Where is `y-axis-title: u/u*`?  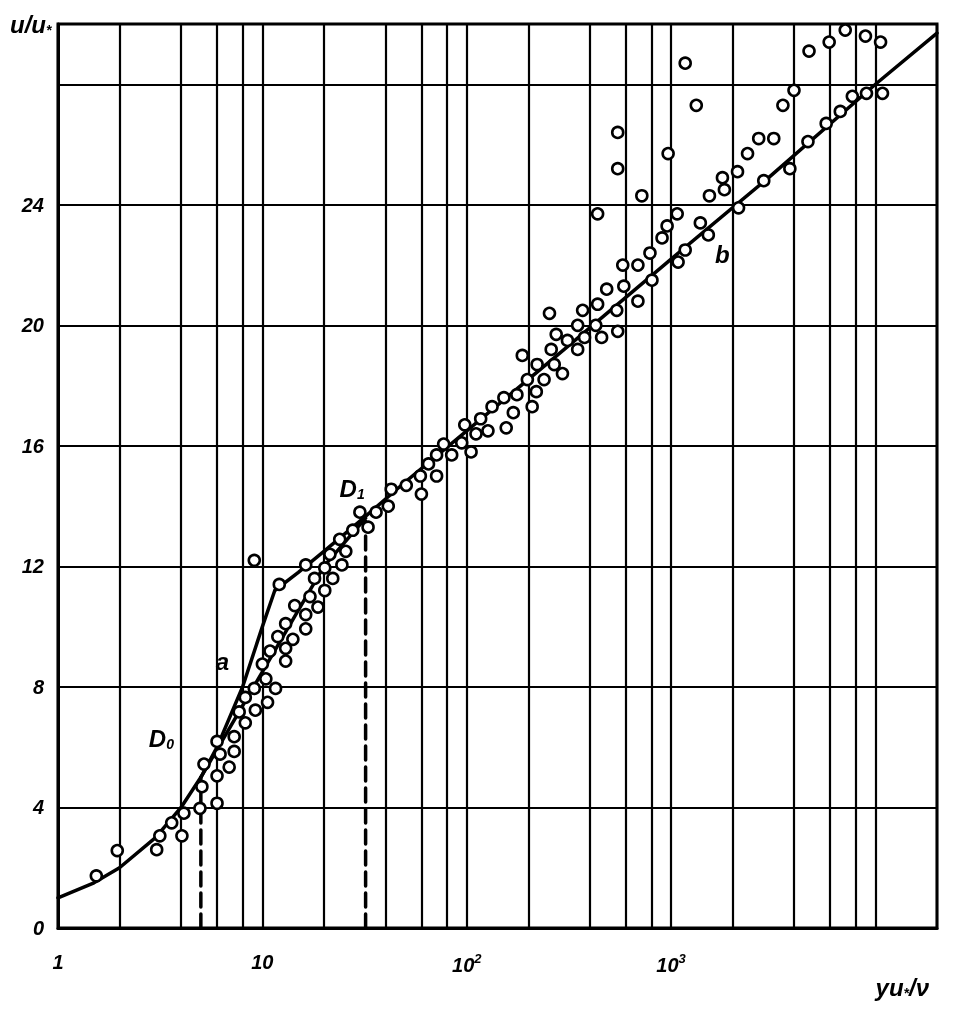 y-axis-title: u/u* is located at coordinates (31, 24).